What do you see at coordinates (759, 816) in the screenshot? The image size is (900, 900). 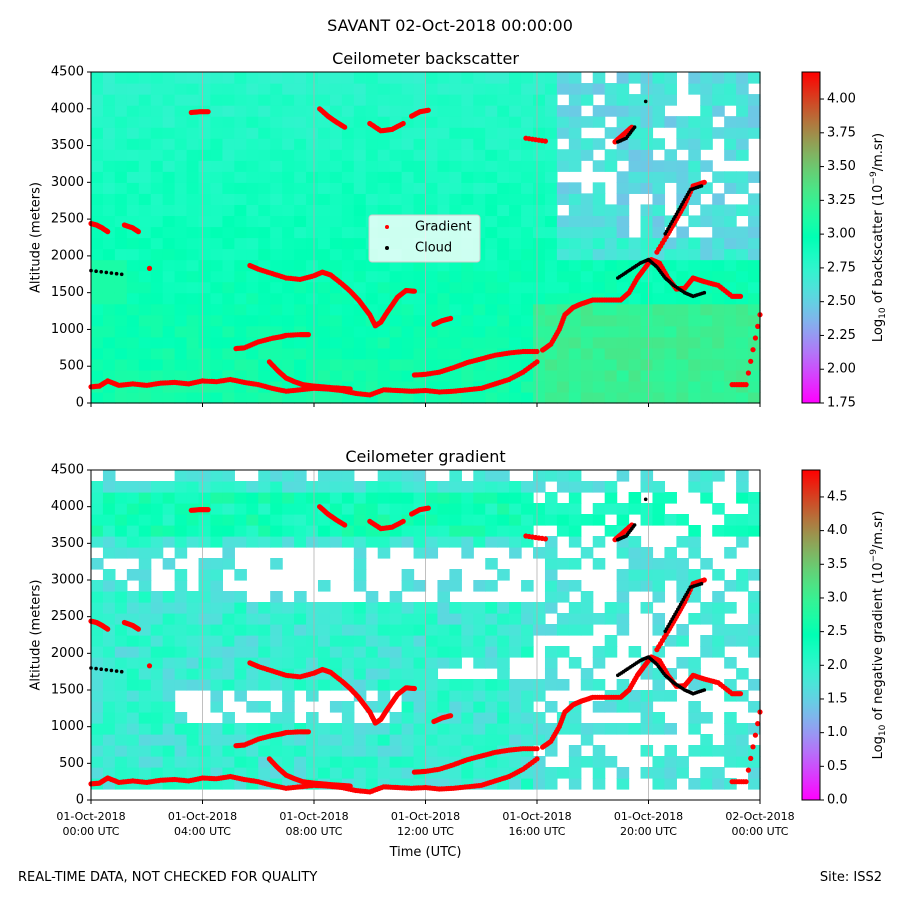 I see `x-tick-label-date: 02-Oct-2018` at bounding box center [759, 816].